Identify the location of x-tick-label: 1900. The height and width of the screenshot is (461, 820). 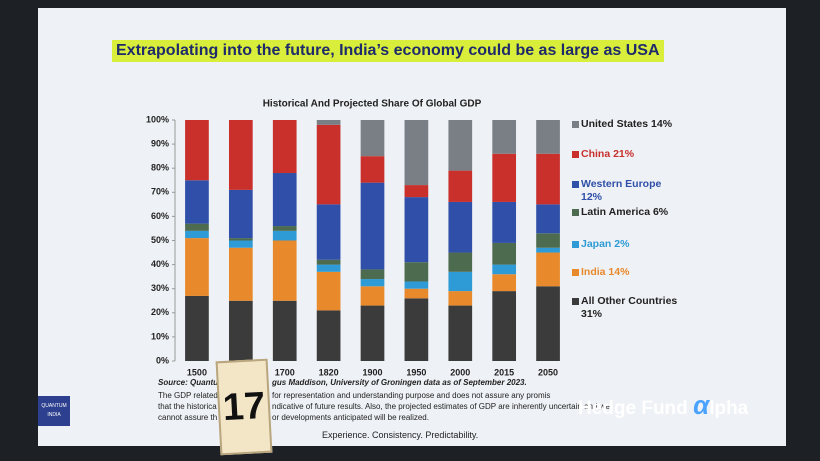
(372, 372).